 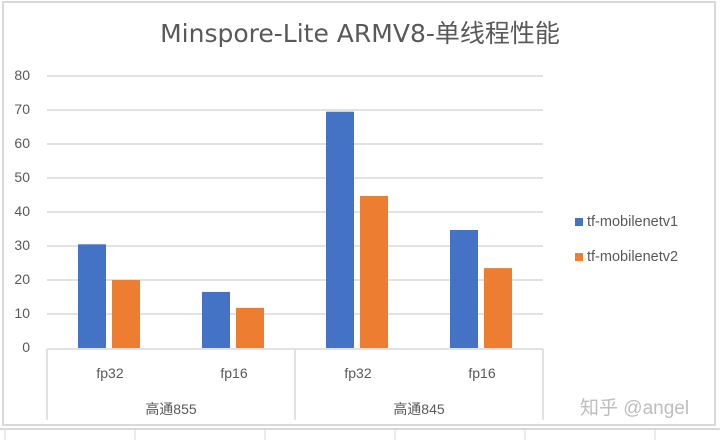 I want to click on legend-item-v2: tf-mobilenetv2, so click(x=626, y=257).